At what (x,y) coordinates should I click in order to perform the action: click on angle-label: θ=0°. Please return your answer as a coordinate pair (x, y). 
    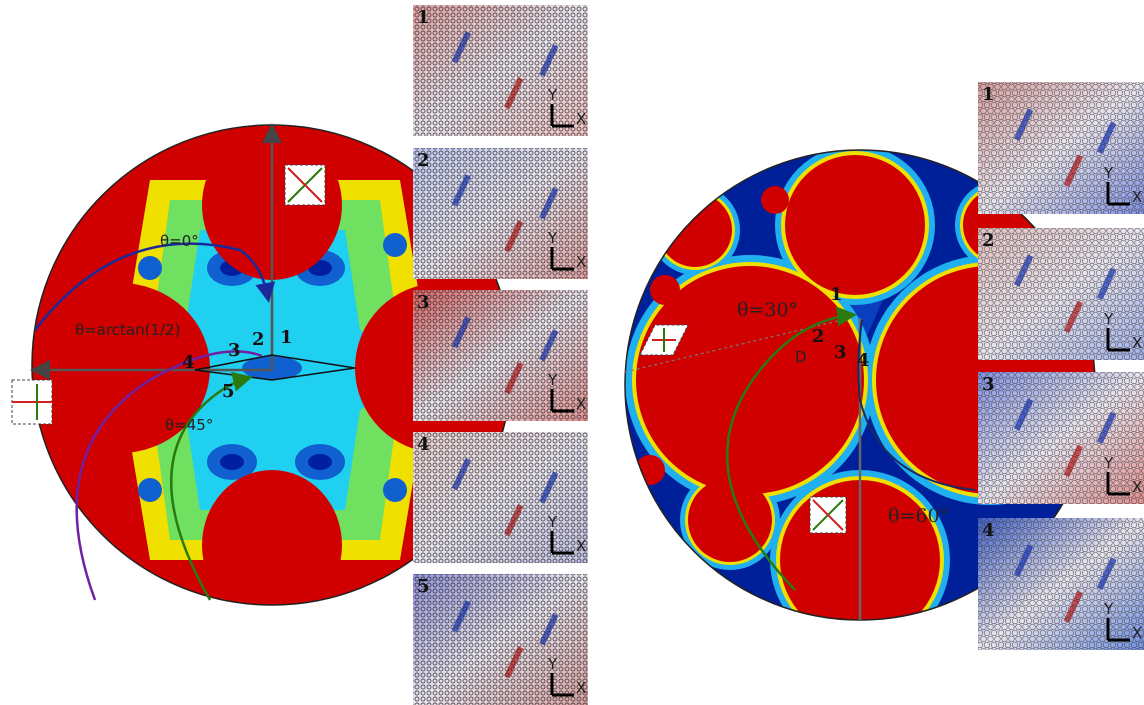
    Looking at the image, I should click on (179, 241).